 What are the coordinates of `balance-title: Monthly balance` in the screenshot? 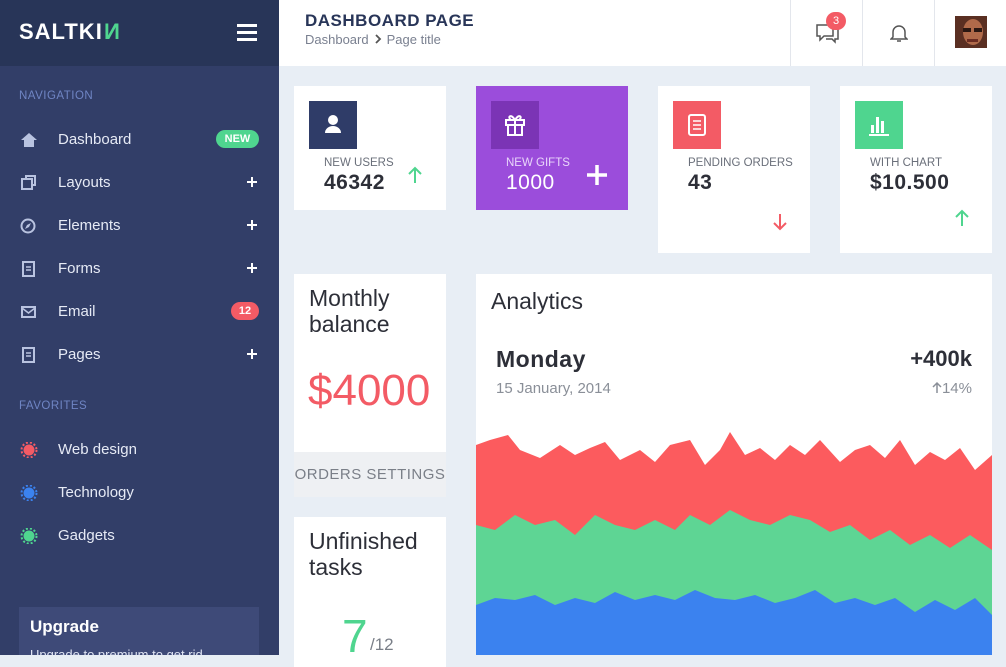 It's located at (349, 311).